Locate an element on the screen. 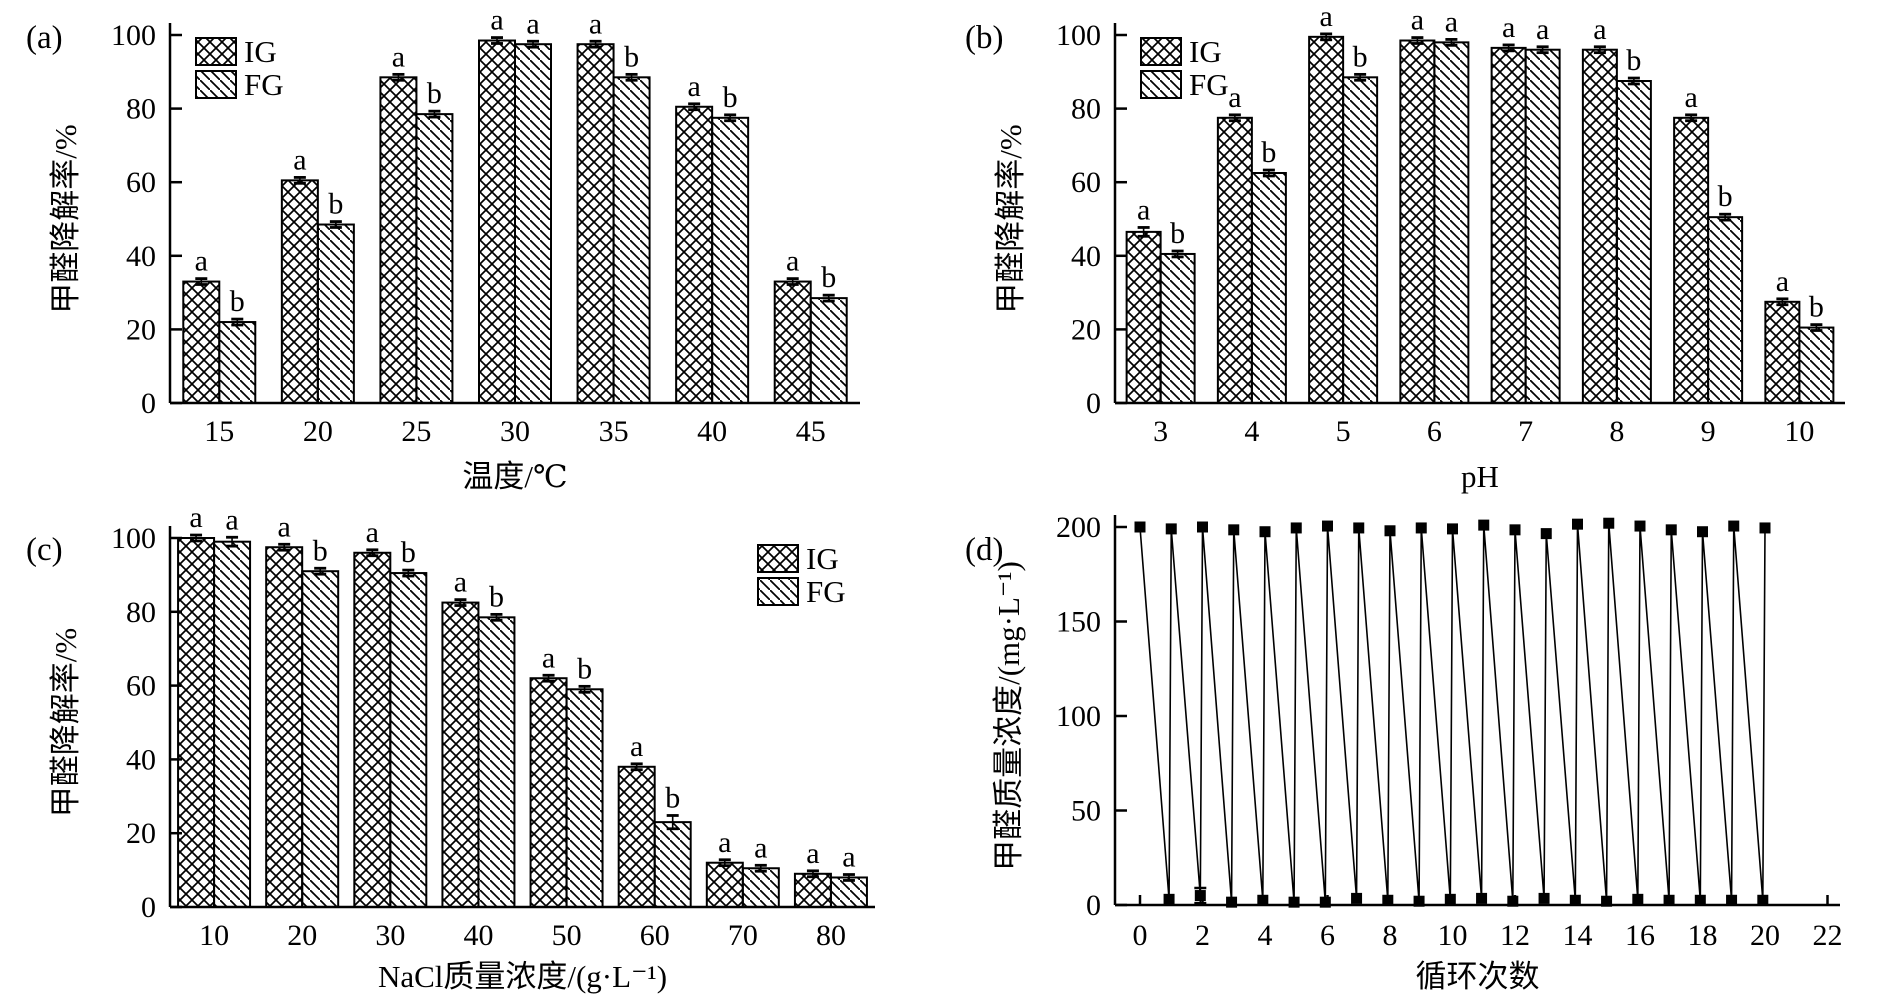  x-tick-label: 10 is located at coordinates (1453, 935).